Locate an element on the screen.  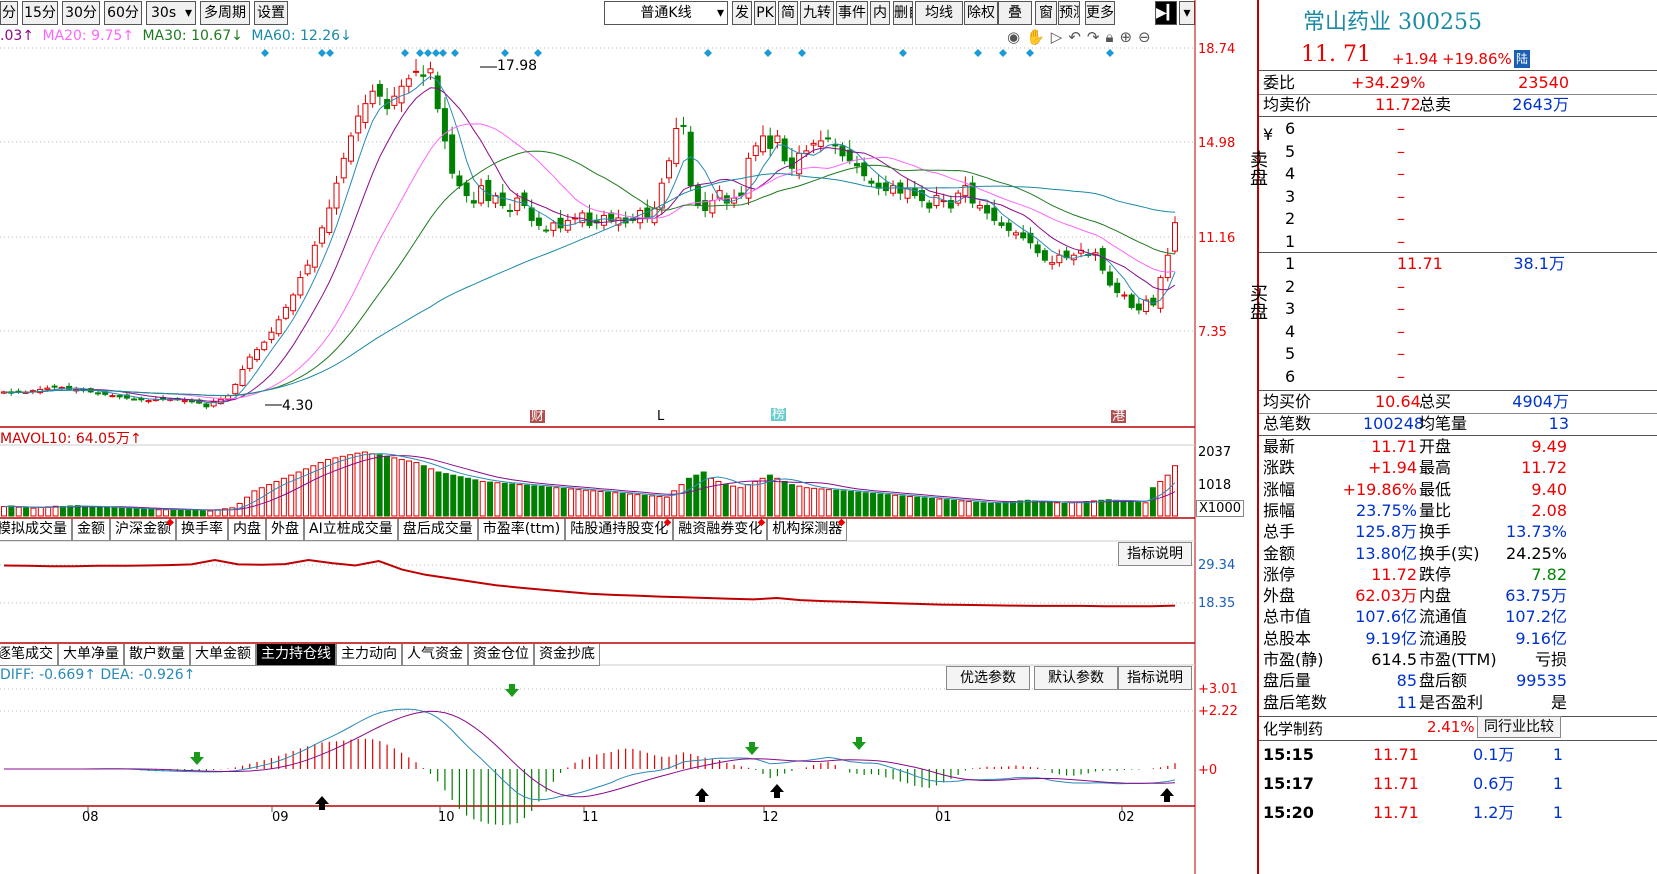
toolbar-button-9: 叠 is located at coordinates (1015, 13).